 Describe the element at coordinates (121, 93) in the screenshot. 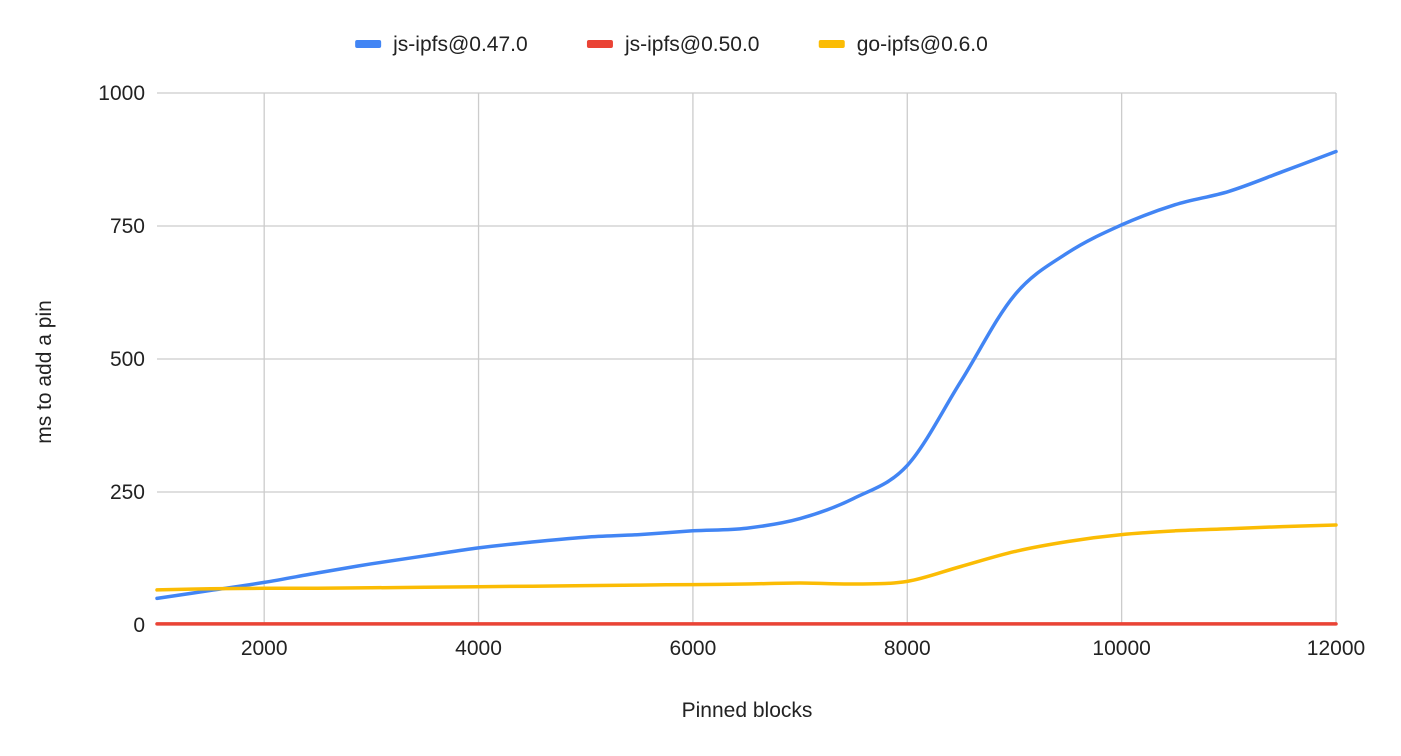

I see `y-tick-label: 1000` at that location.